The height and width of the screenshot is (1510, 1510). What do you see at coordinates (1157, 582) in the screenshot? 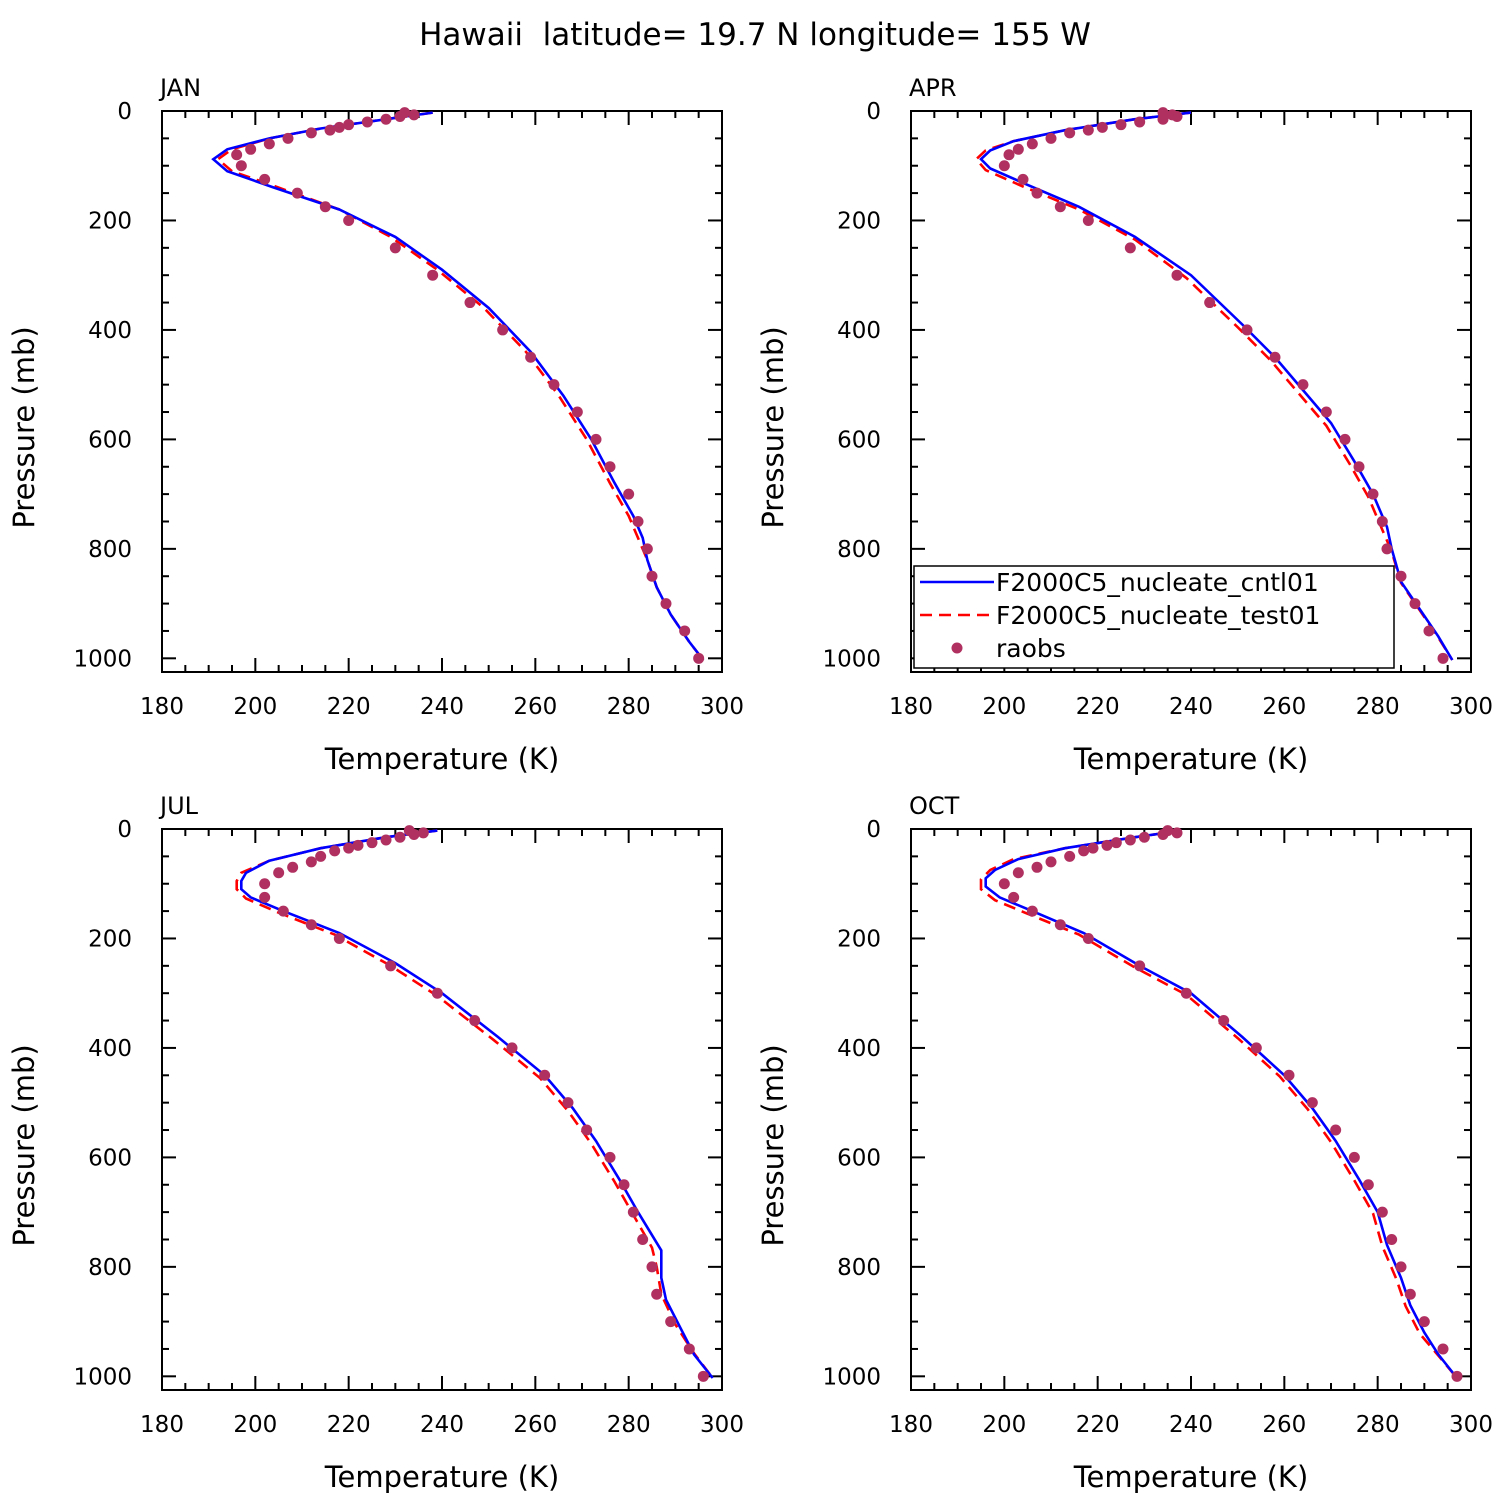
I see `legend-entry-label: F2000C5_nucleate_cntl01` at bounding box center [1157, 582].